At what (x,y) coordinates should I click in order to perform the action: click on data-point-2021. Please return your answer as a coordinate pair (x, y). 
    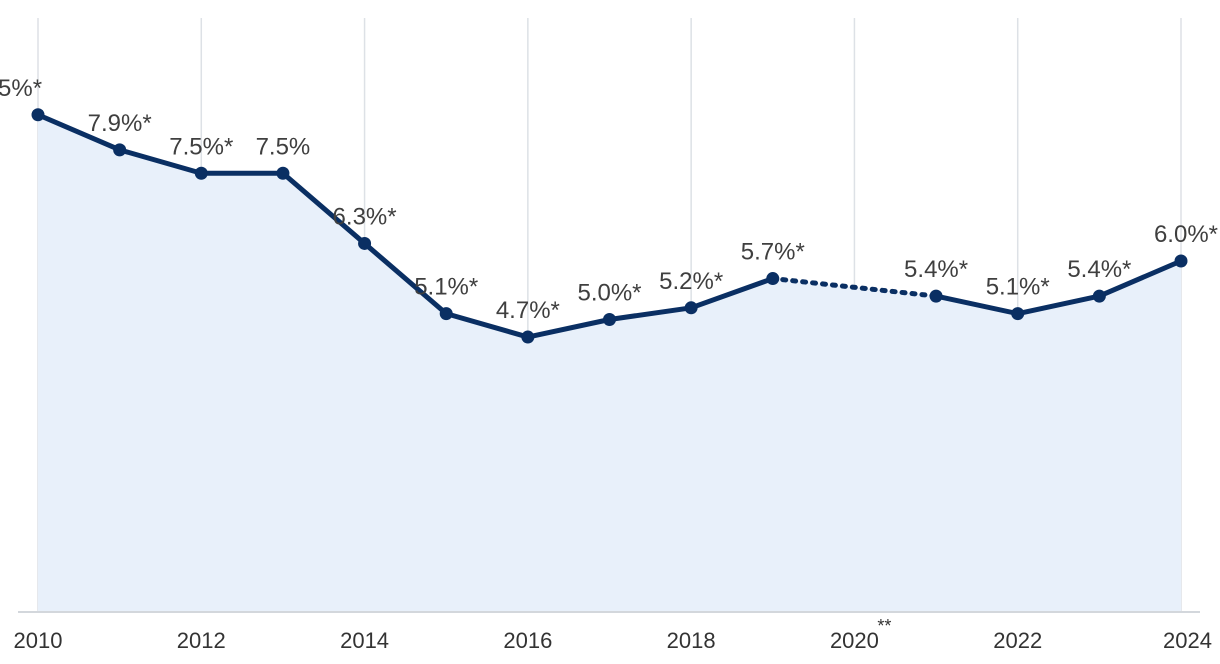
    Looking at the image, I should click on (936, 296).